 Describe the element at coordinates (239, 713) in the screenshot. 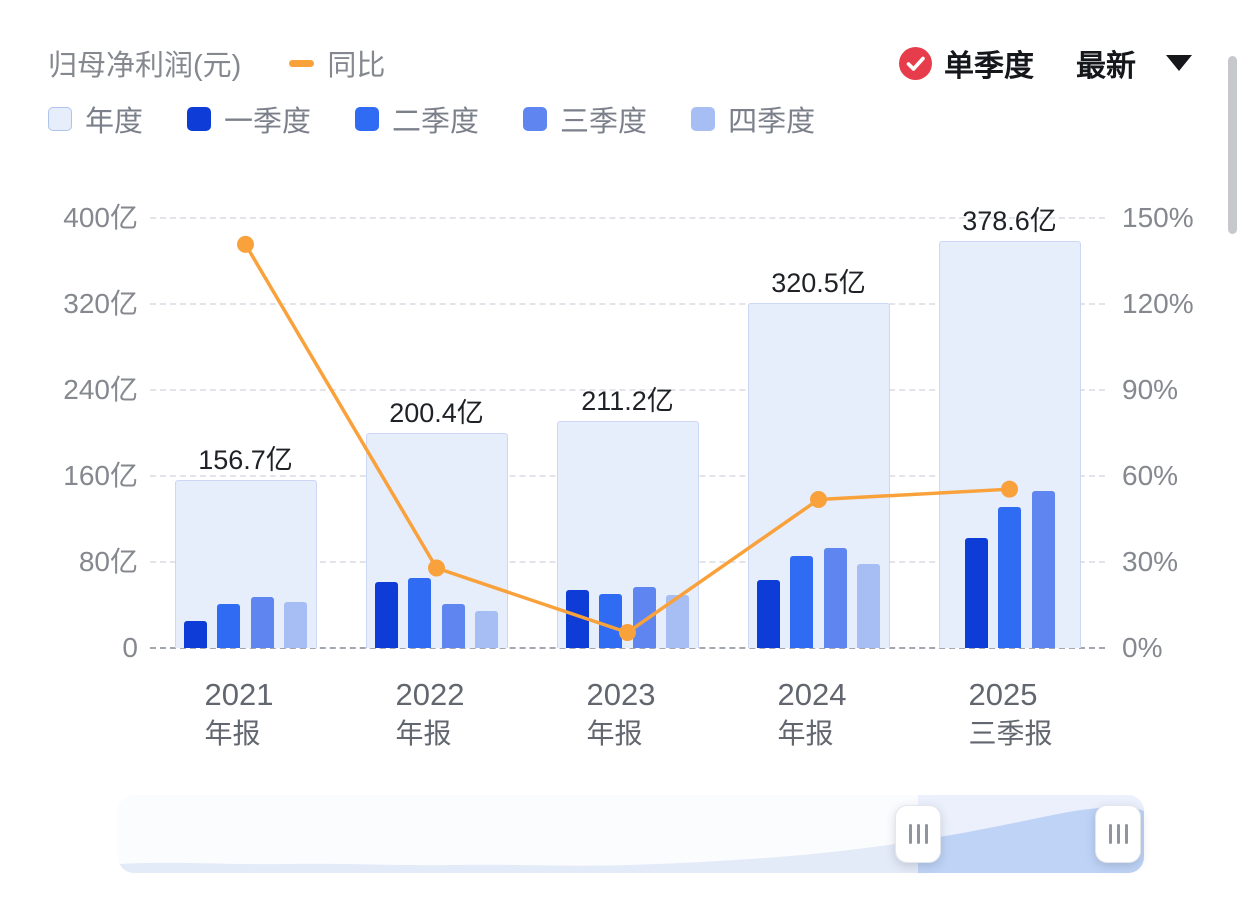

I see `x-axis-label: 2021 年报` at that location.